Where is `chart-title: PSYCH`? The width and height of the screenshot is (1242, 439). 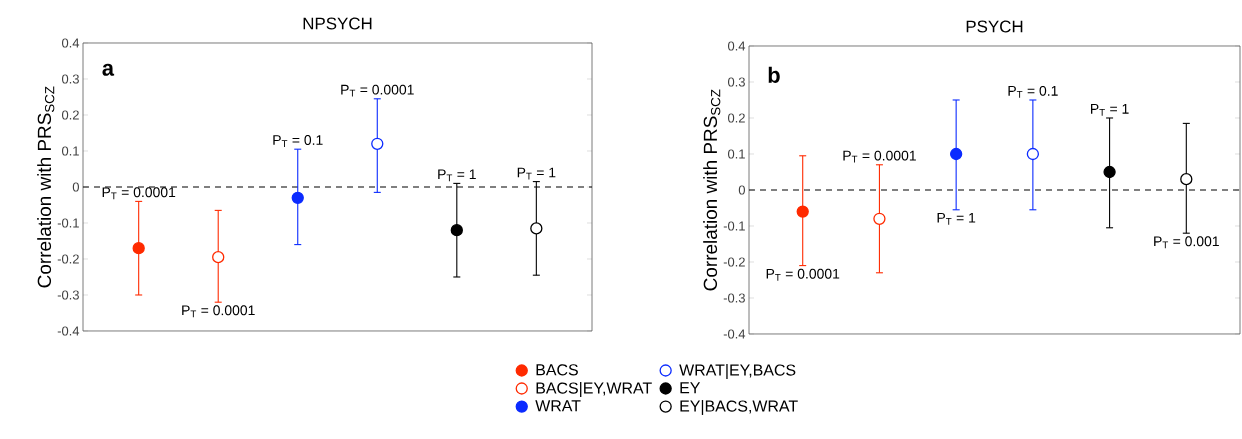
chart-title: PSYCH is located at coordinates (994, 26).